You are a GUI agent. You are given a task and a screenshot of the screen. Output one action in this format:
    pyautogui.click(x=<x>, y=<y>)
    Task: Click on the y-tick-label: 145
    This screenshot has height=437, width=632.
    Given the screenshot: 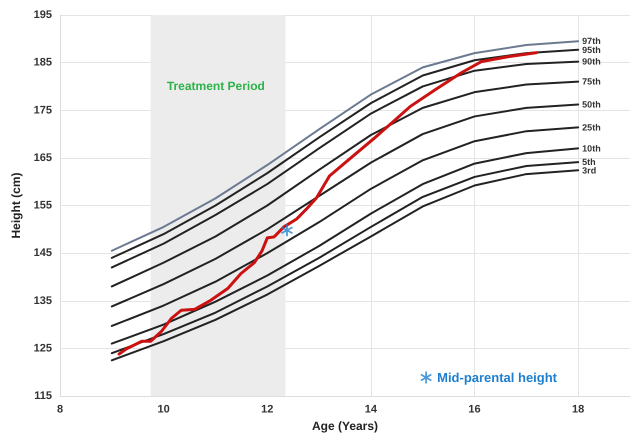 What is the action you would take?
    pyautogui.click(x=43, y=253)
    